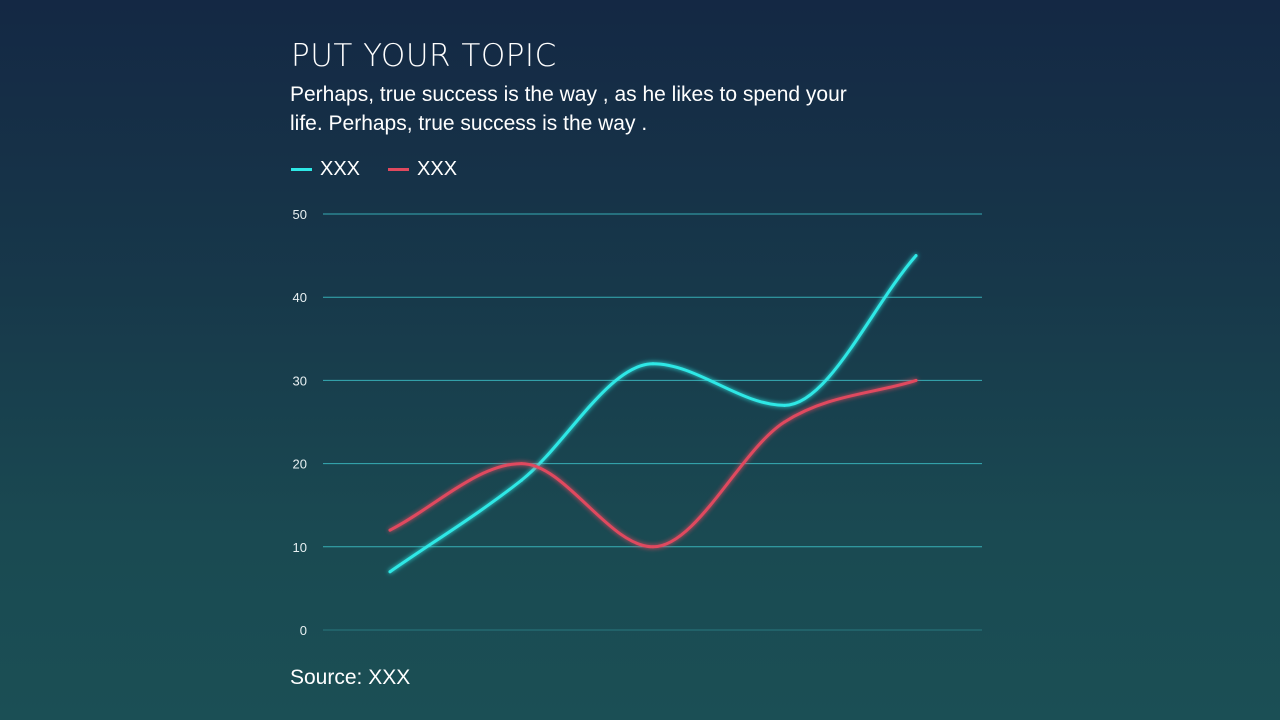  Describe the element at coordinates (300, 547) in the screenshot. I see `y-tick-label: 10` at that location.